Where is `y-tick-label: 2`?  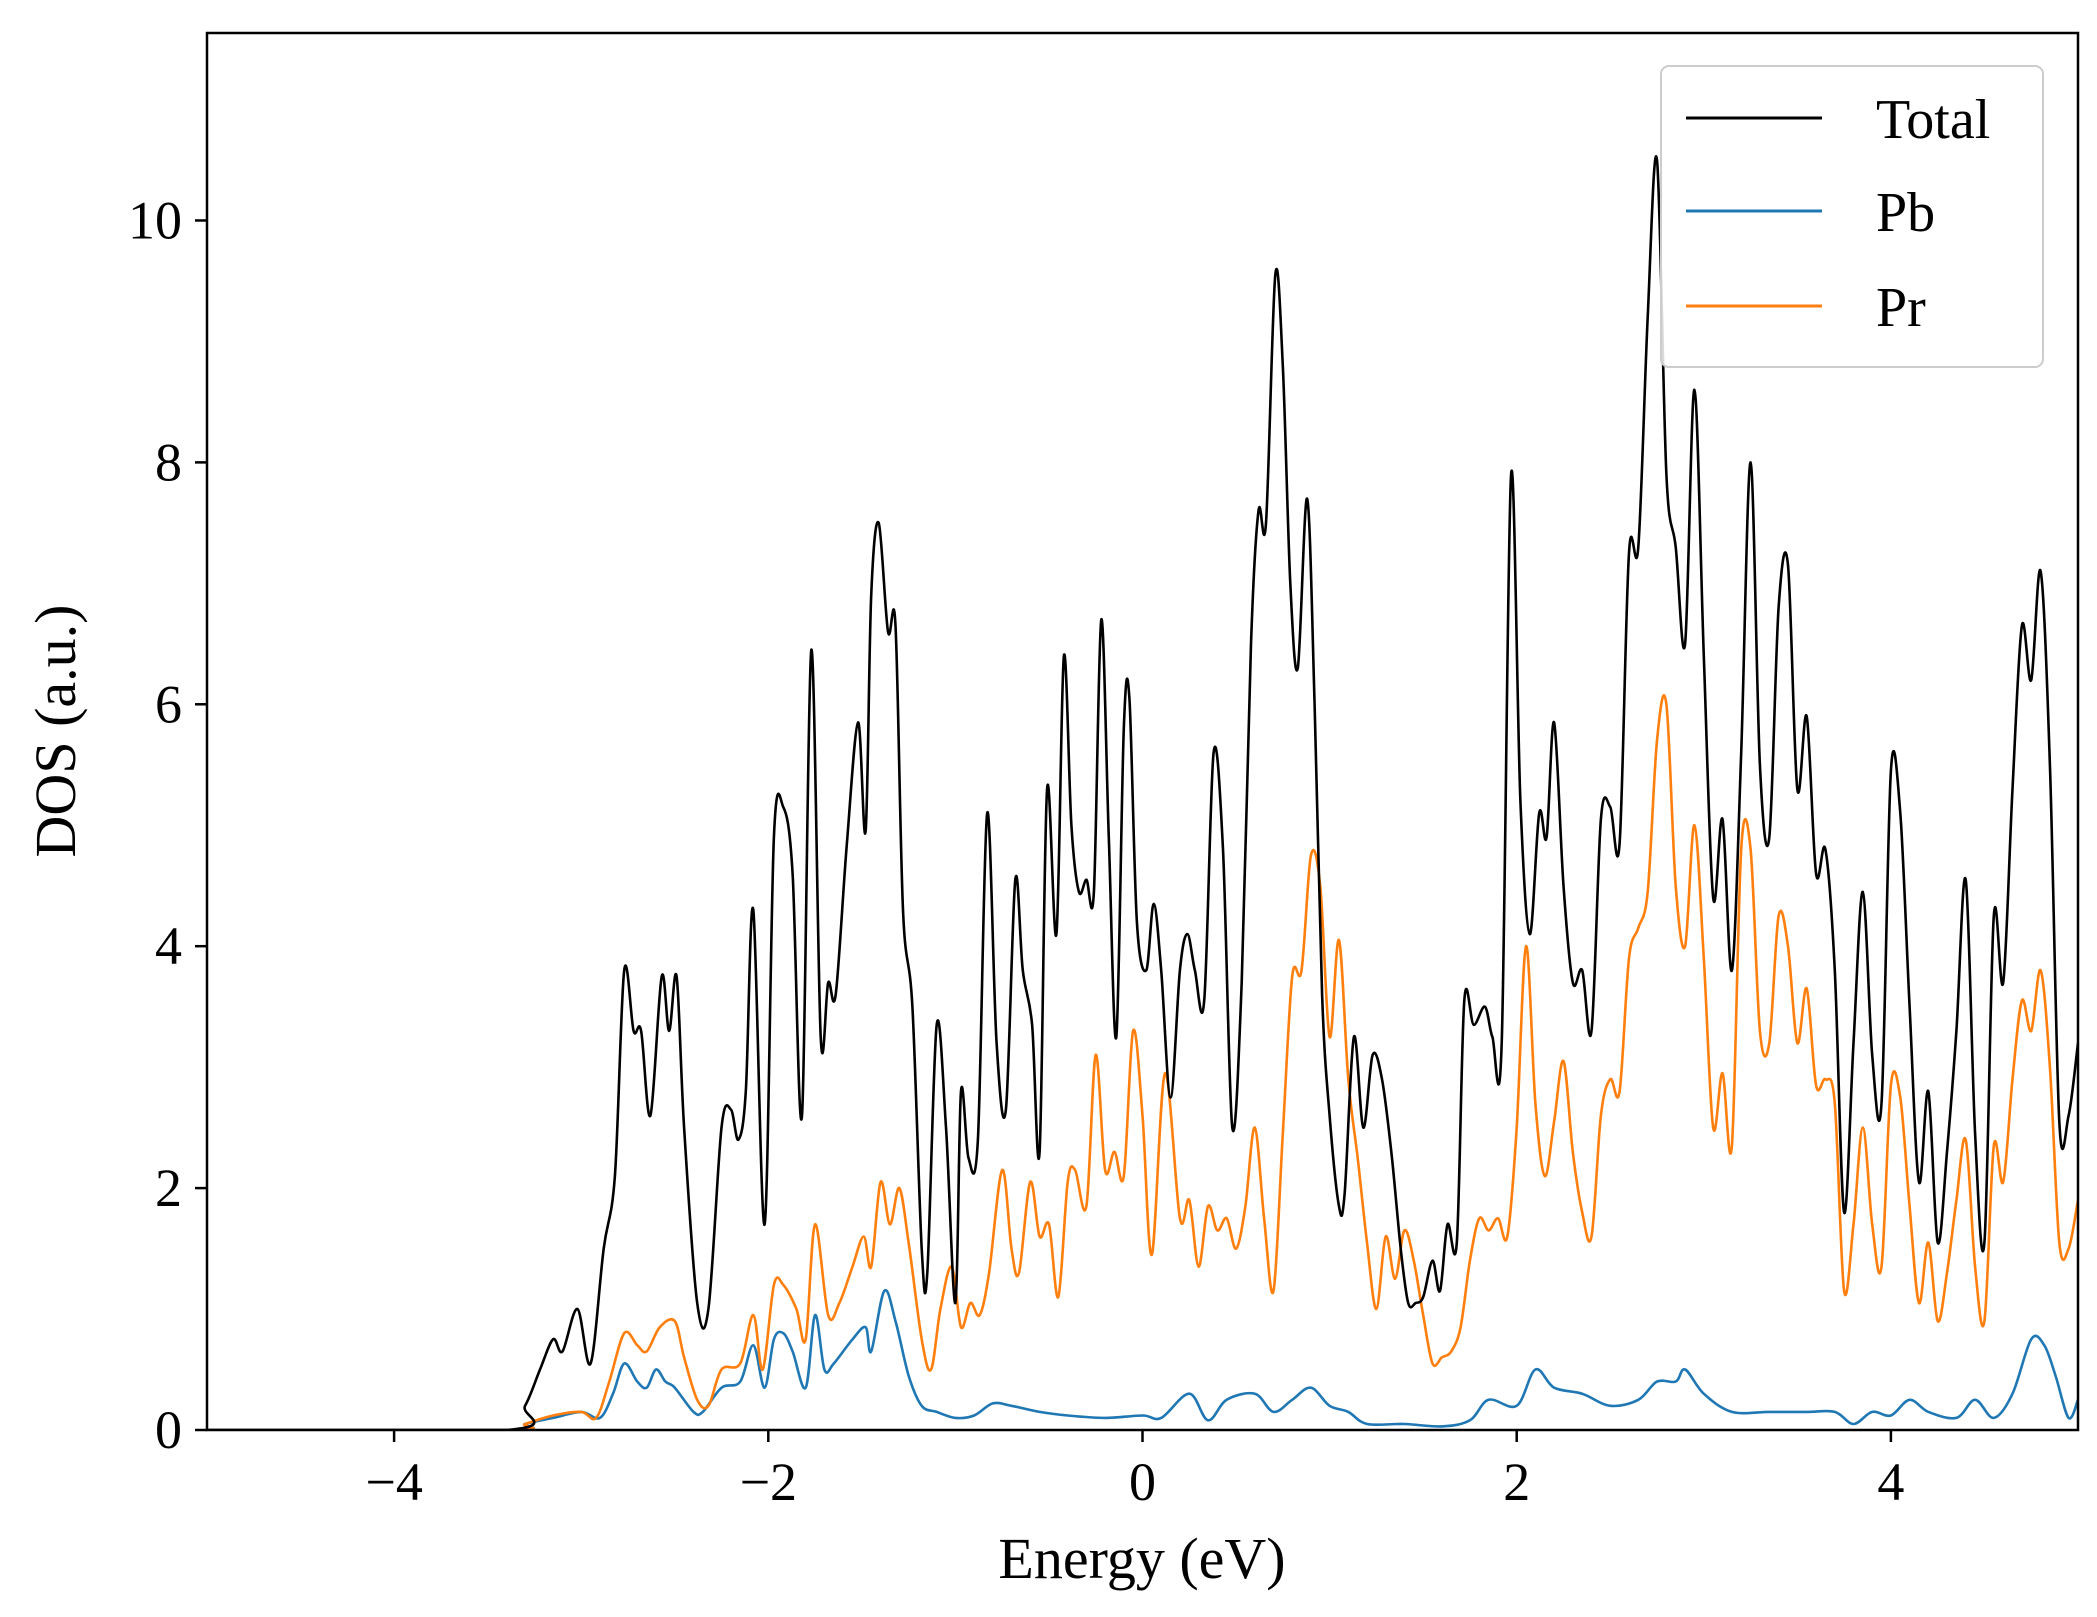 y-tick-label: 2 is located at coordinates (168, 1188).